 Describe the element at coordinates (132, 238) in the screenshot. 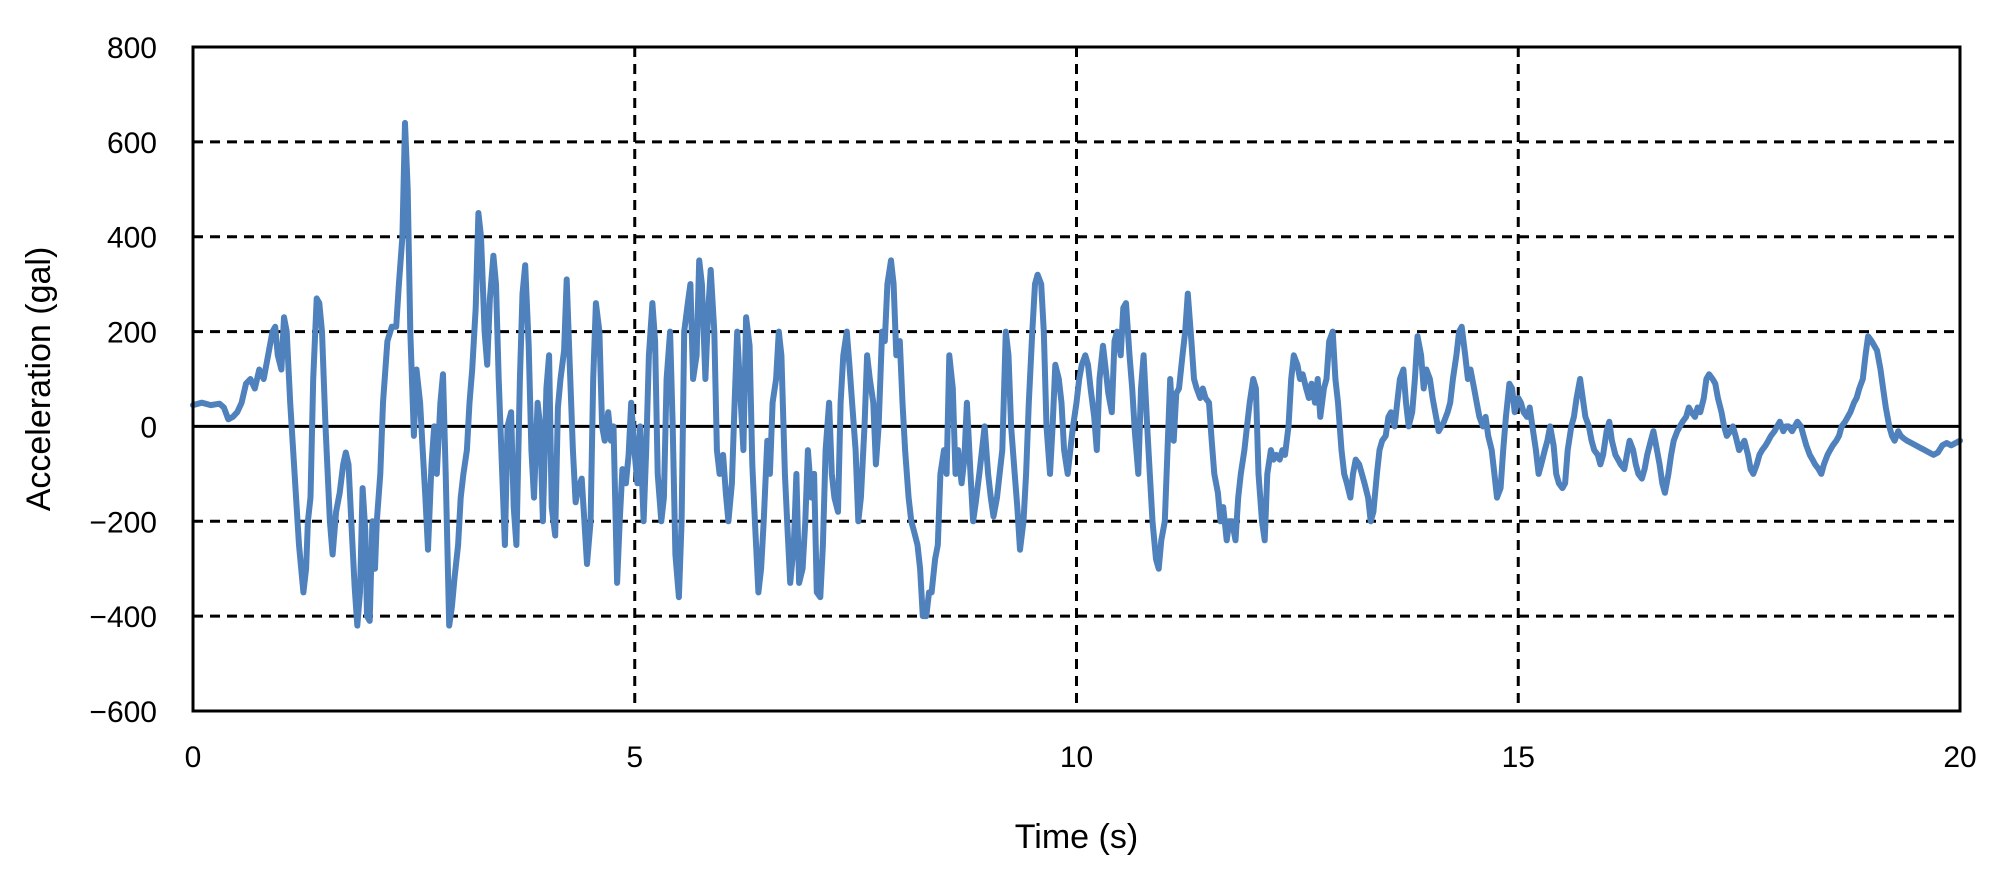

I see `y-tick-label: 400` at that location.